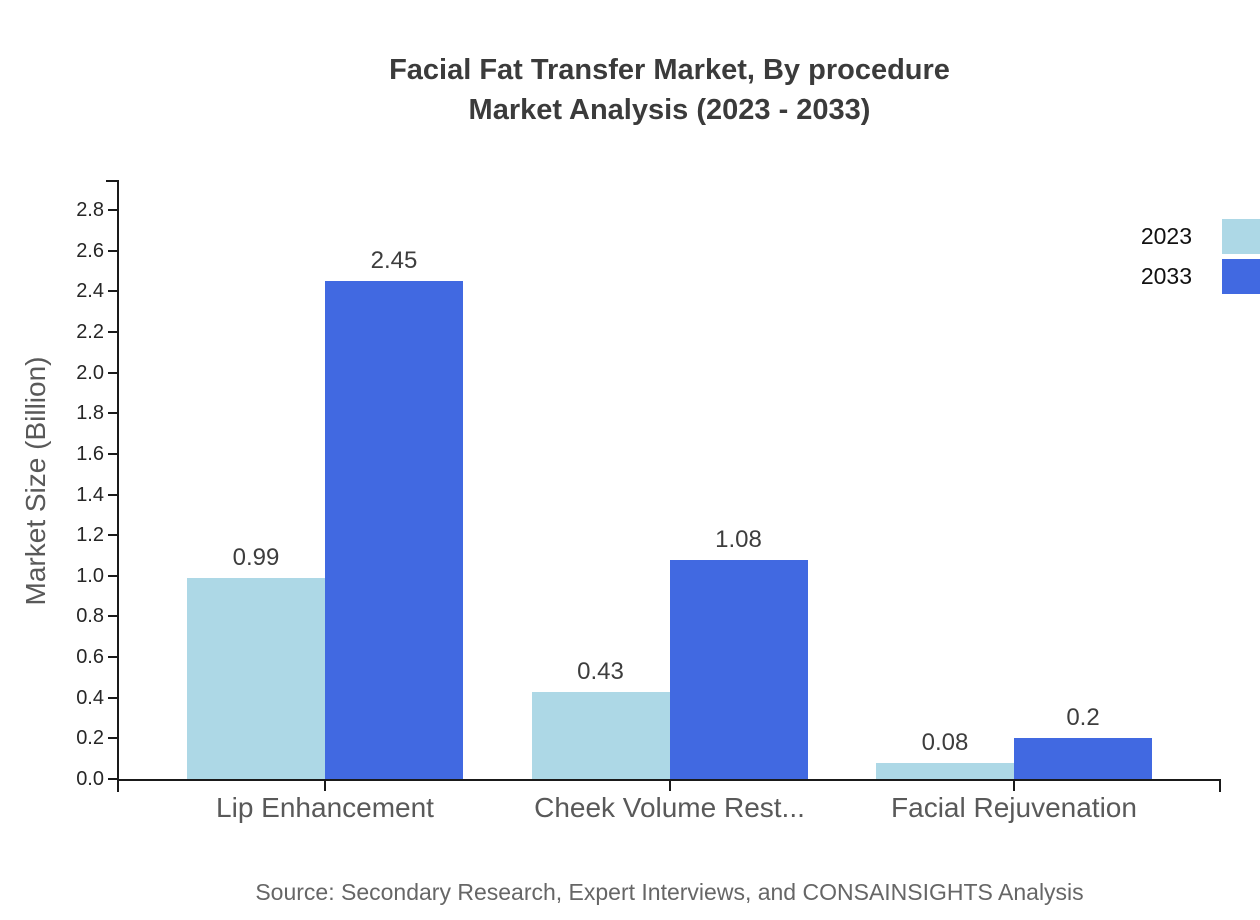 The height and width of the screenshot is (920, 1260). Describe the element at coordinates (256, 557) in the screenshot. I see `bar-value-label: 0.99` at that location.